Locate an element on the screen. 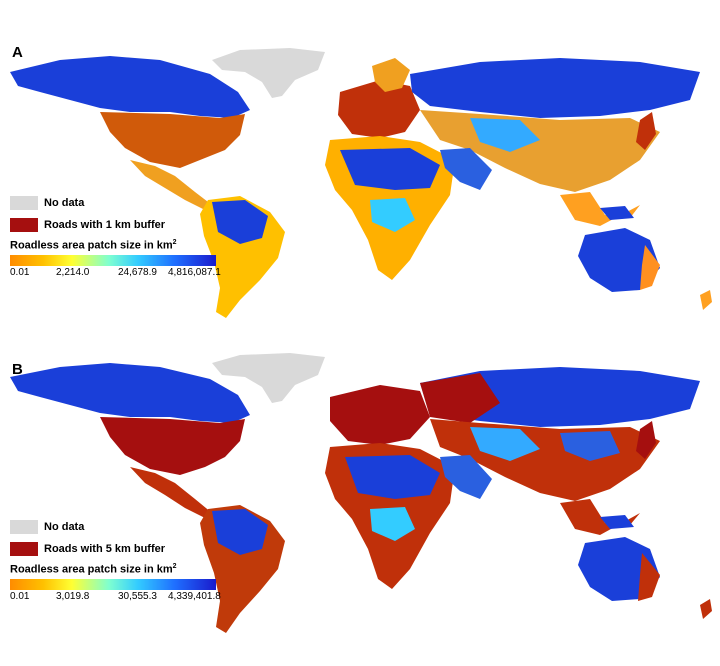  scandinavia-region is located at coordinates (391, 75).